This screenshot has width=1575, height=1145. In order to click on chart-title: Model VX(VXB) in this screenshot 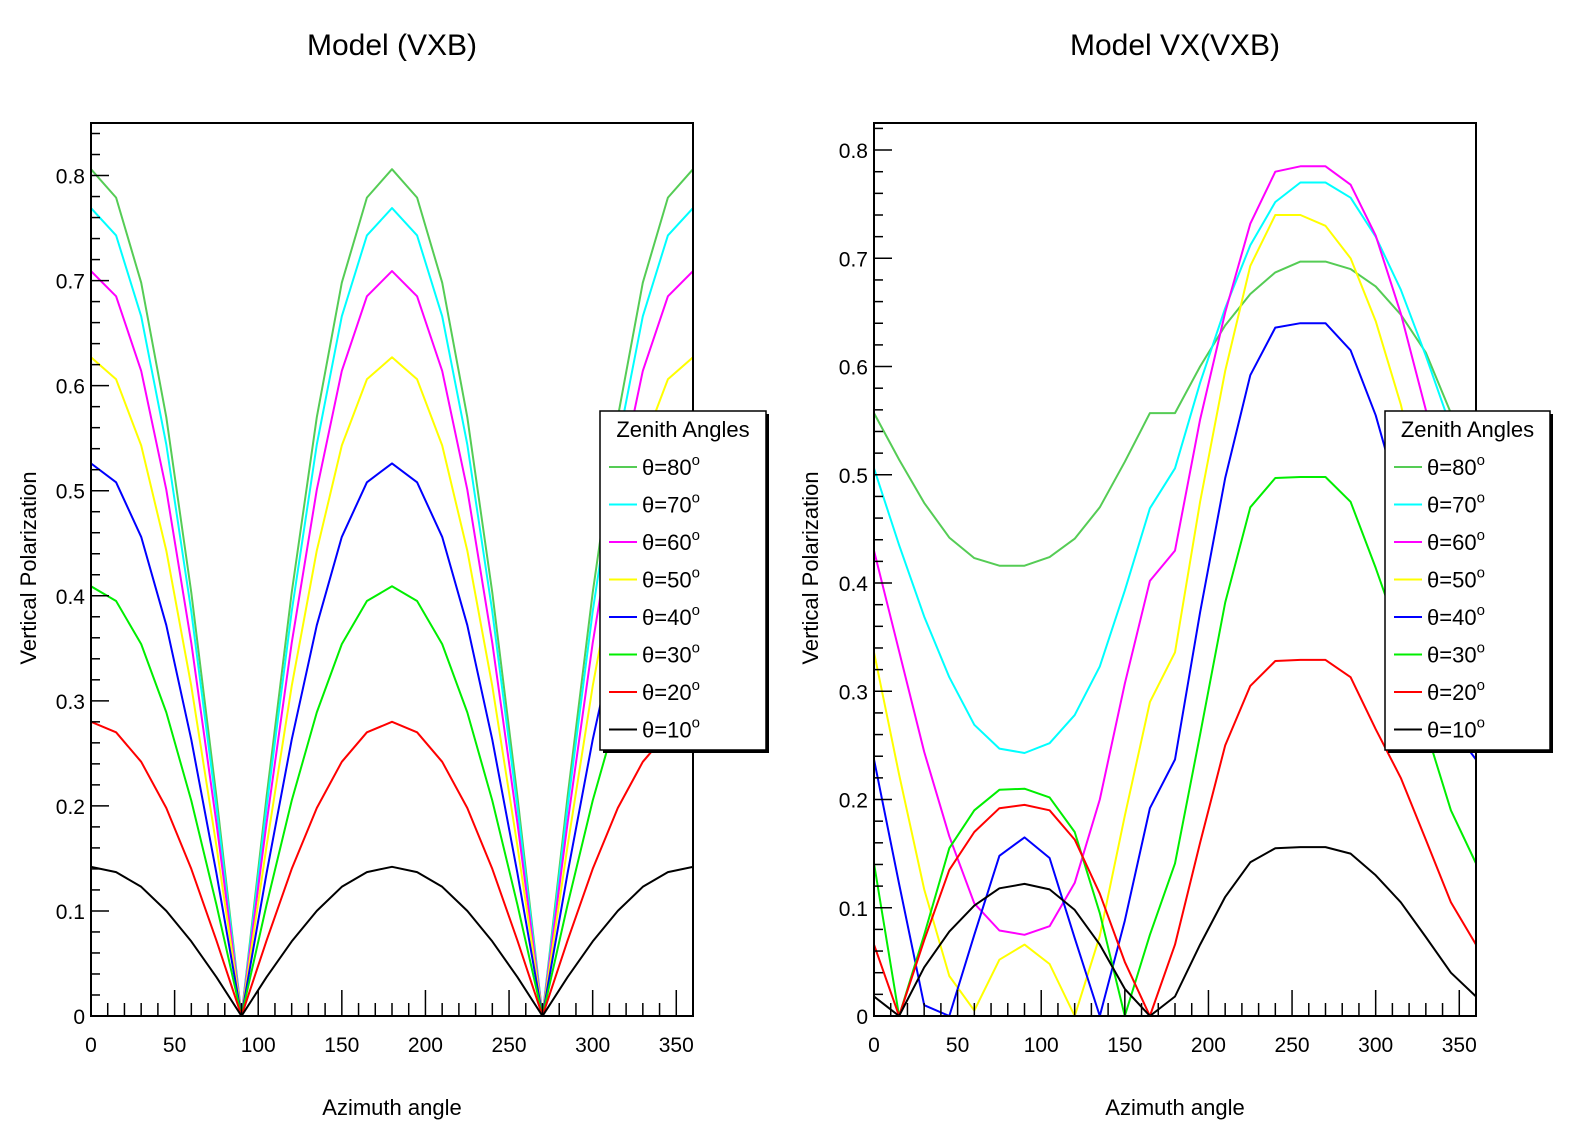, I will do `click(1175, 45)`.